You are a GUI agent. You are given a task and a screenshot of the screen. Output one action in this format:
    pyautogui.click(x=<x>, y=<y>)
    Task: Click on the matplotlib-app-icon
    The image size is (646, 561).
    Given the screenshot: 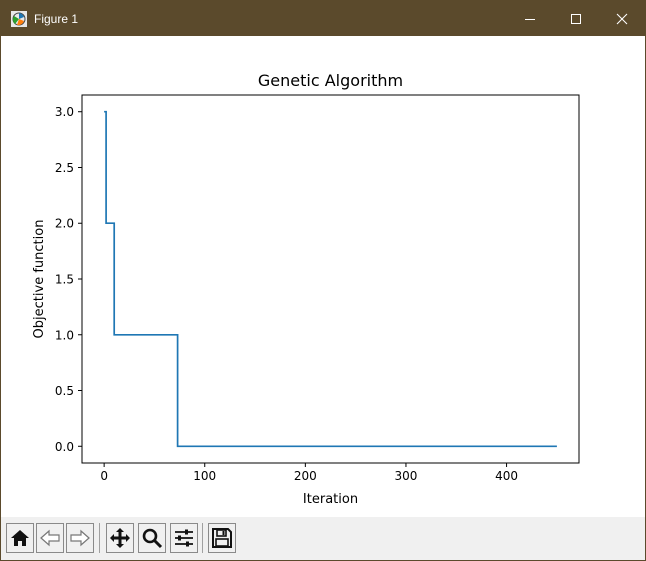 What is the action you would take?
    pyautogui.click(x=19, y=19)
    